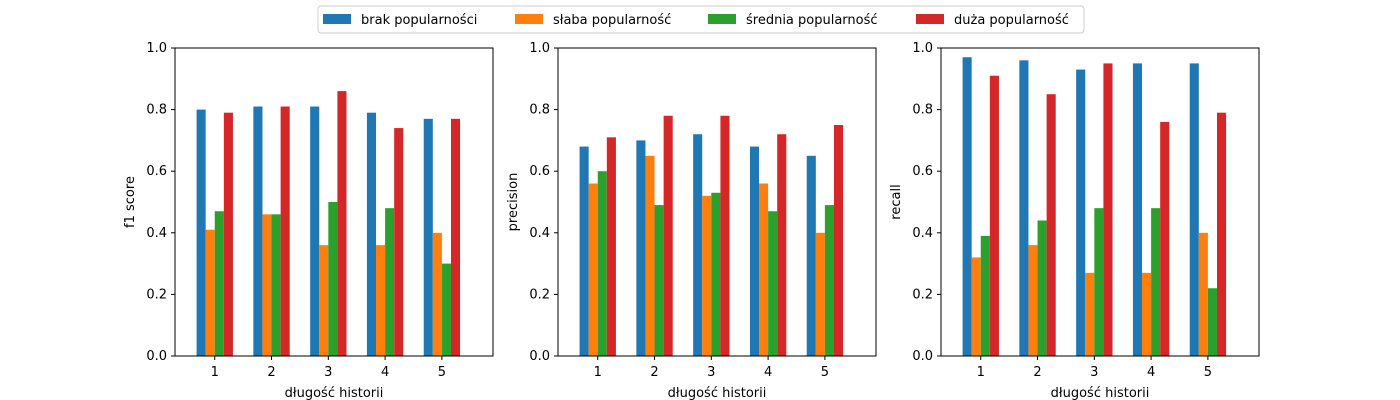 The height and width of the screenshot is (400, 1400). Describe the element at coordinates (419, 20) in the screenshot. I see `legend-label-brak: brak popularności` at that location.